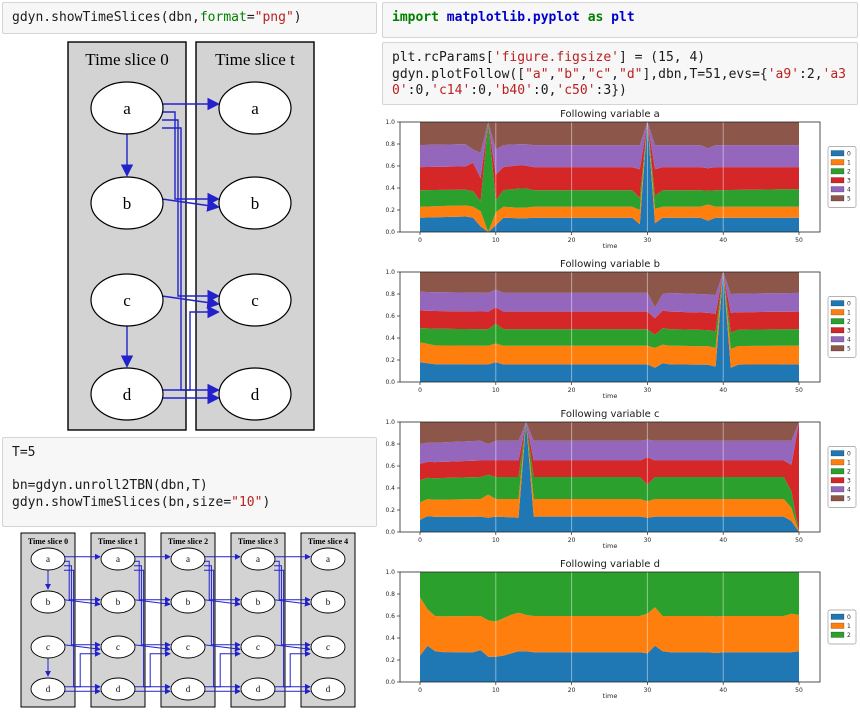 This screenshot has width=860, height=712. Describe the element at coordinates (222, 603) in the screenshot. I see `edge-b2-b3` at that location.